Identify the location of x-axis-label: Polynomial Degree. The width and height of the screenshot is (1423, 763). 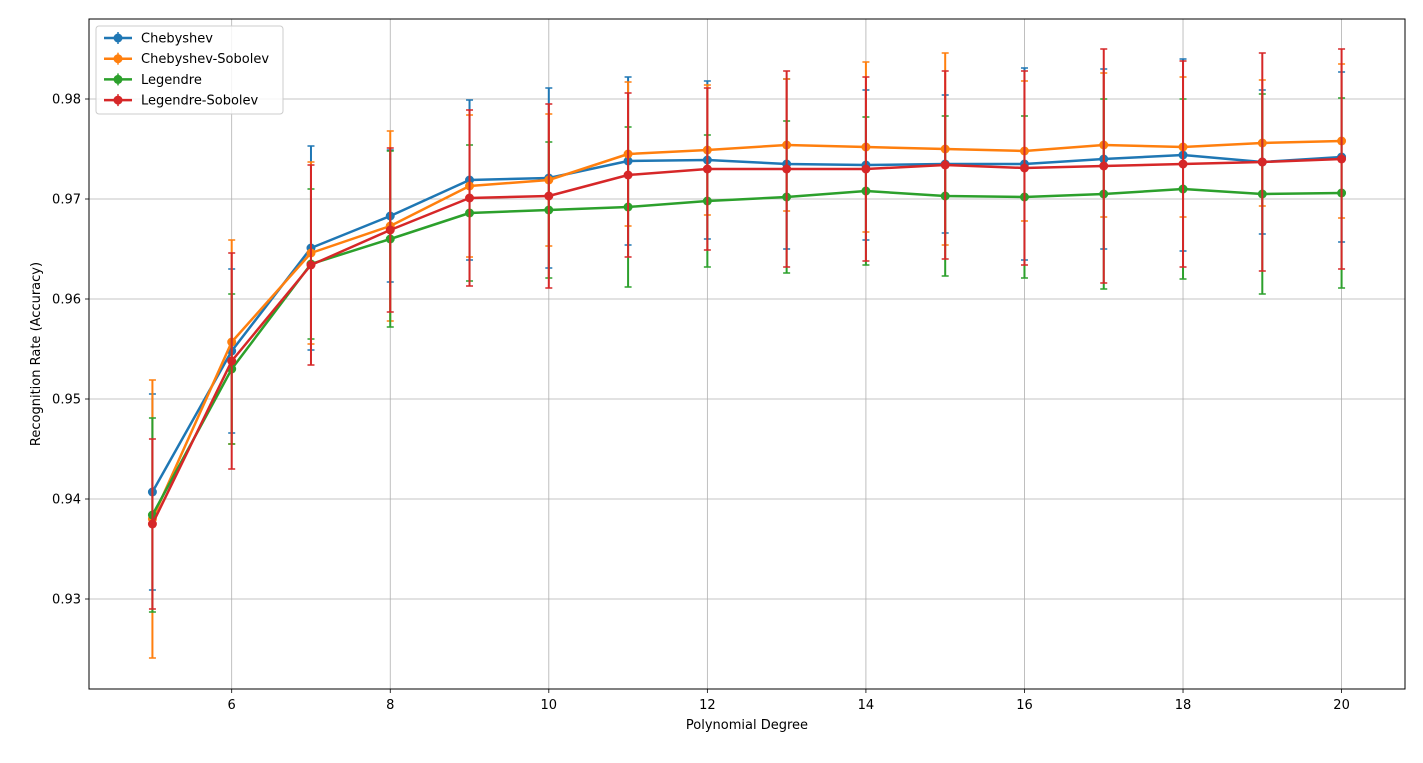
(747, 725).